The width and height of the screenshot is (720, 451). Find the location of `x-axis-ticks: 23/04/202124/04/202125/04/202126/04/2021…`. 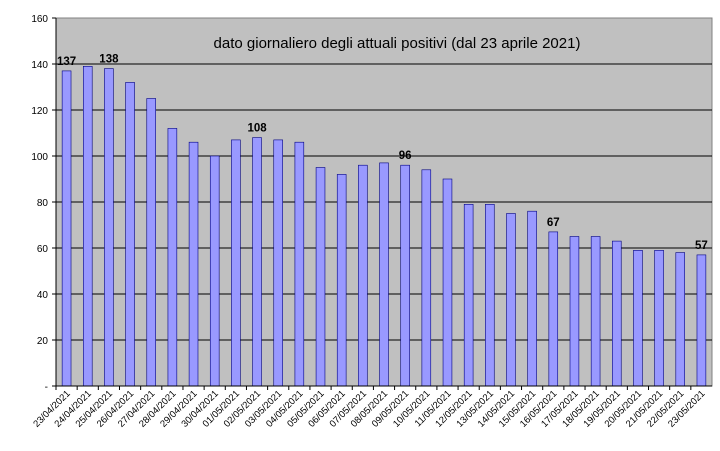

x-axis-ticks: 23/04/202124/04/202125/04/202126/04/2021… is located at coordinates (369, 408).